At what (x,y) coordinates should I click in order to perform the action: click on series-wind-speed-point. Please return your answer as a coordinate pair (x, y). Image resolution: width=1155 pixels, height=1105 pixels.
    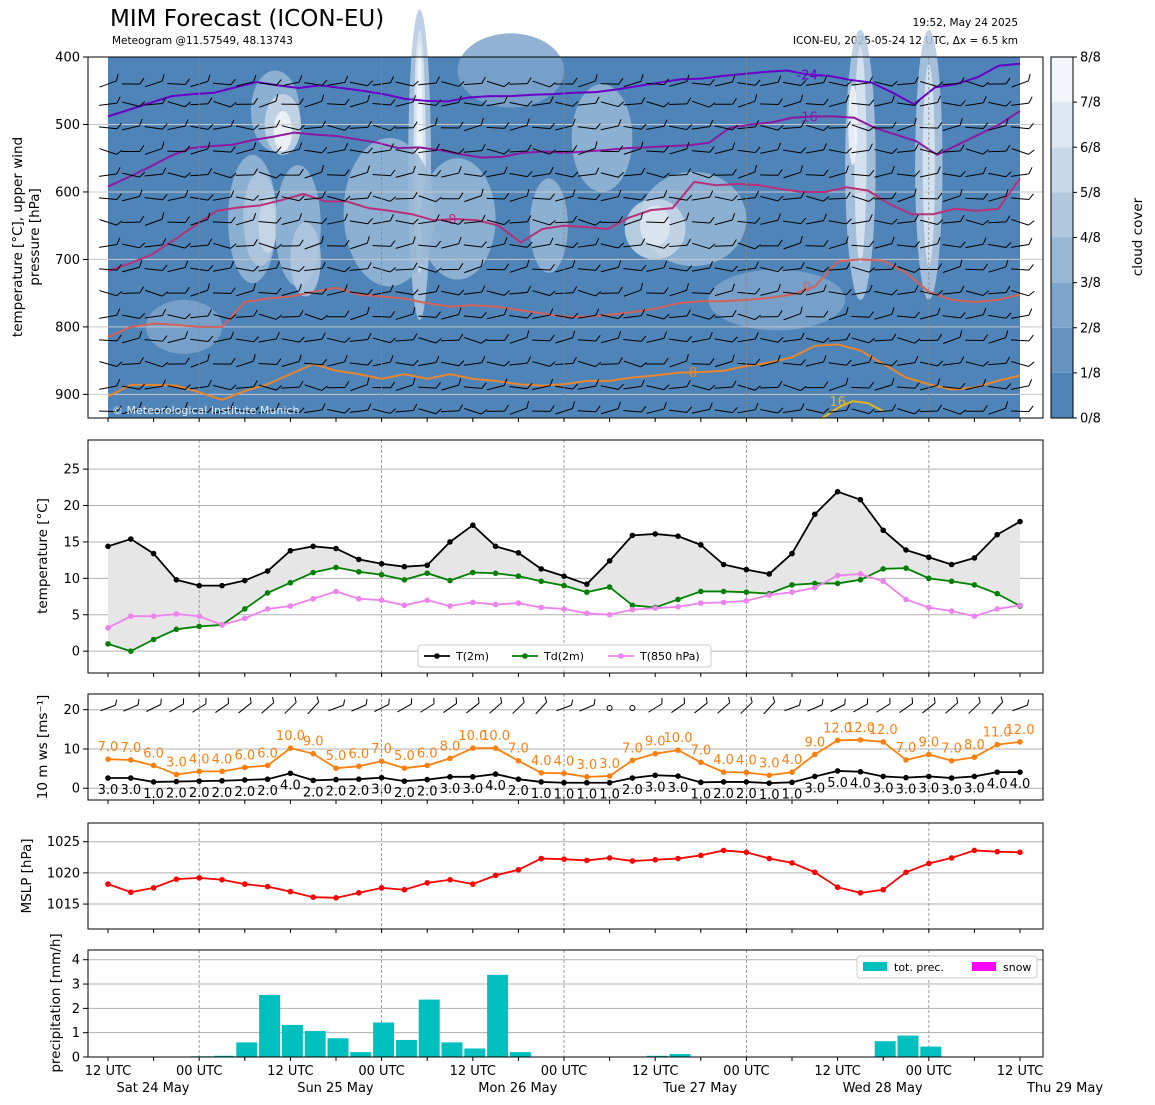
    Looking at the image, I should click on (587, 782).